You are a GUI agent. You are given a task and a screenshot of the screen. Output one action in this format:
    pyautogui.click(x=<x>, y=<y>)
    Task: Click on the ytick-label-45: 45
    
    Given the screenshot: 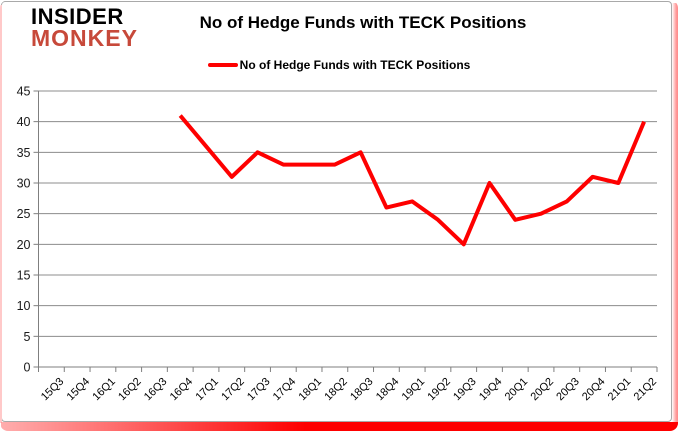 What is the action you would take?
    pyautogui.click(x=24, y=92)
    